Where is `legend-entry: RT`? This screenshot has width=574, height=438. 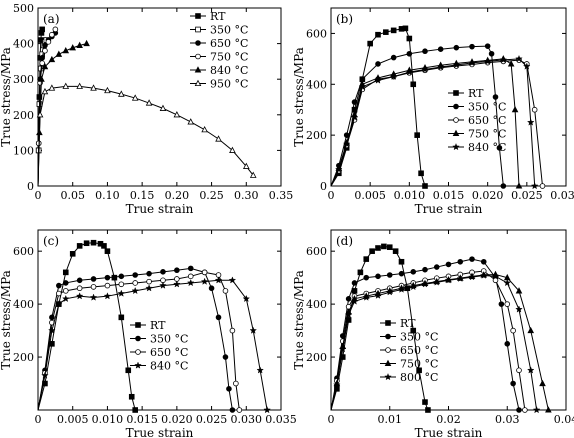
legend-entry: RT is located at coordinates (218, 16).